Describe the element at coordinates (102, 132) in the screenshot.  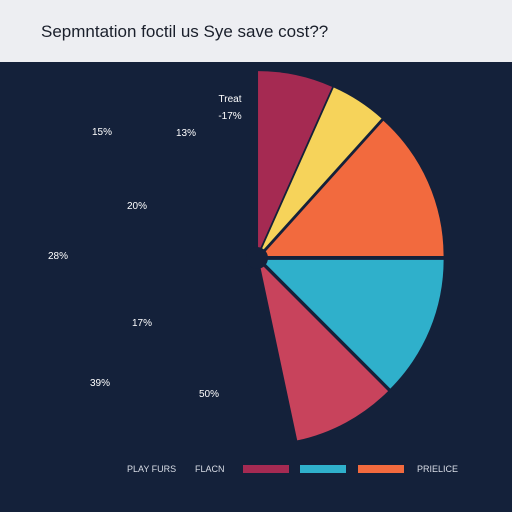
I see `outer-label-top: 15%` at that location.